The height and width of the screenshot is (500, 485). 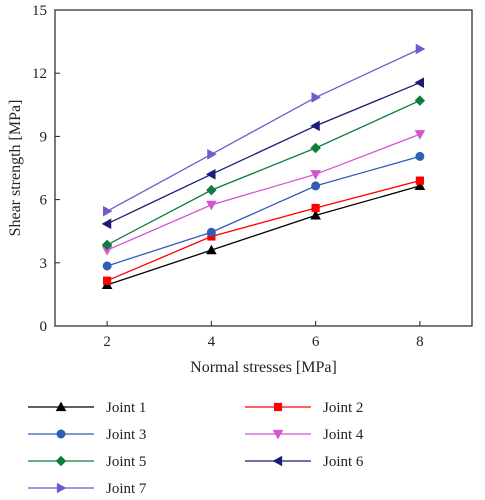 I want to click on legend-item-joint-6: Joint 6, so click(x=304, y=462).